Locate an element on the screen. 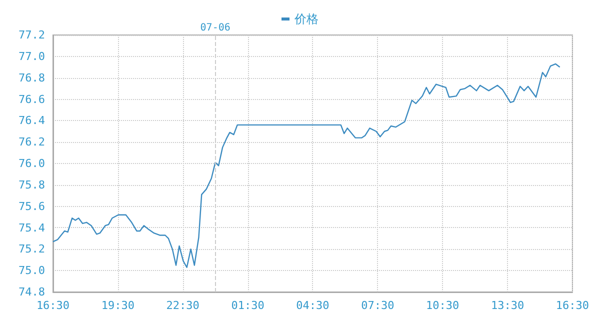 This screenshot has height=327, width=600. x-tick-label: 22:30 is located at coordinates (183, 305).